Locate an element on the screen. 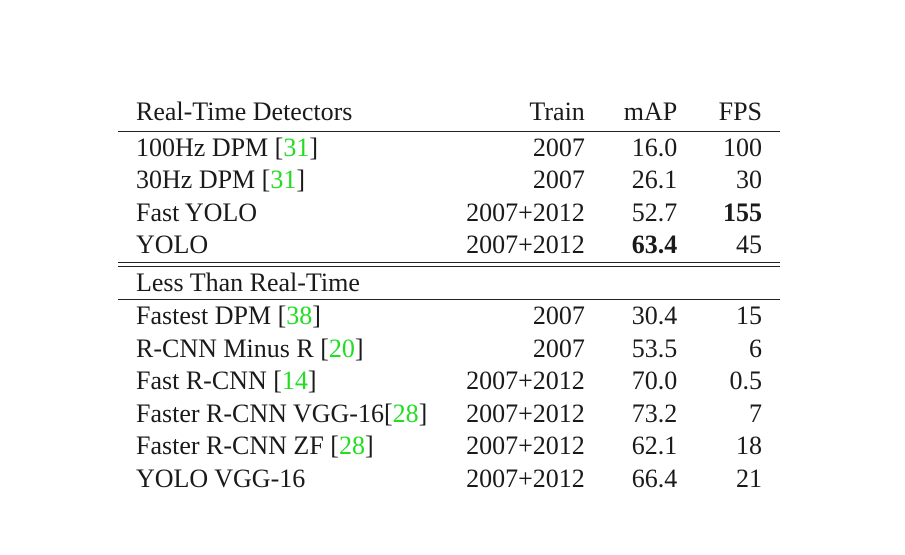  citation-link: 20 is located at coordinates (341, 348).